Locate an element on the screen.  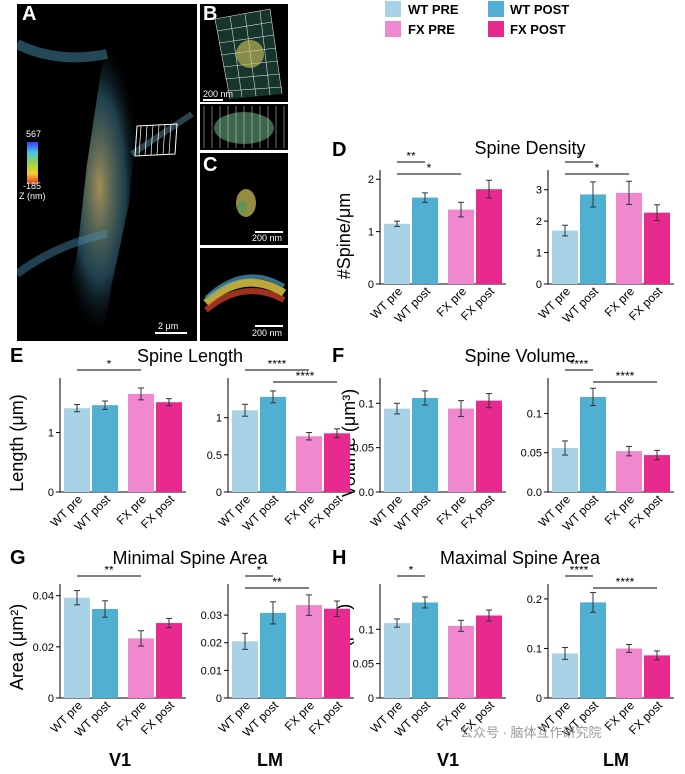
region-label-v1: V1 is located at coordinates (120, 760).